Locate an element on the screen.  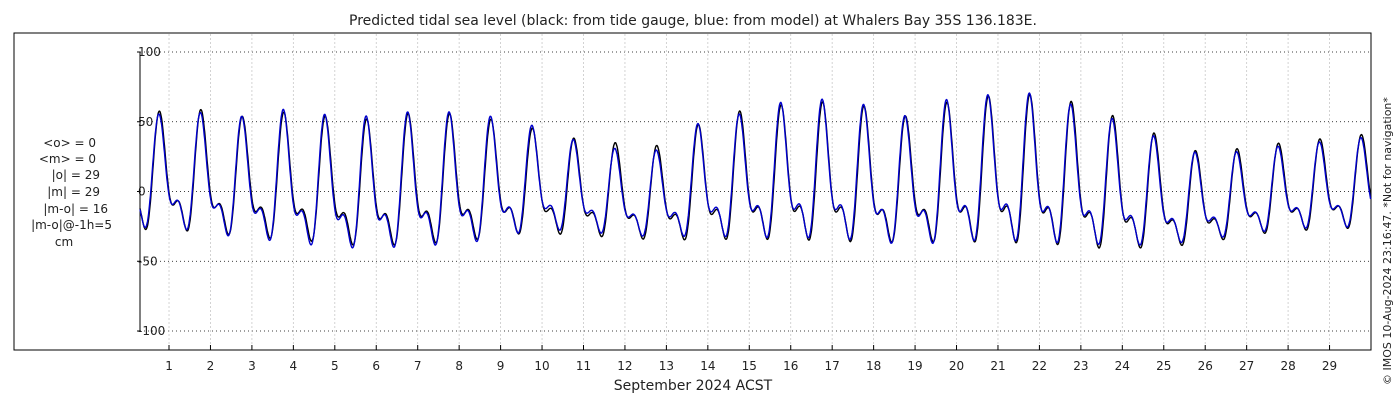
x-tick-label: 28 is located at coordinates (1287, 366).